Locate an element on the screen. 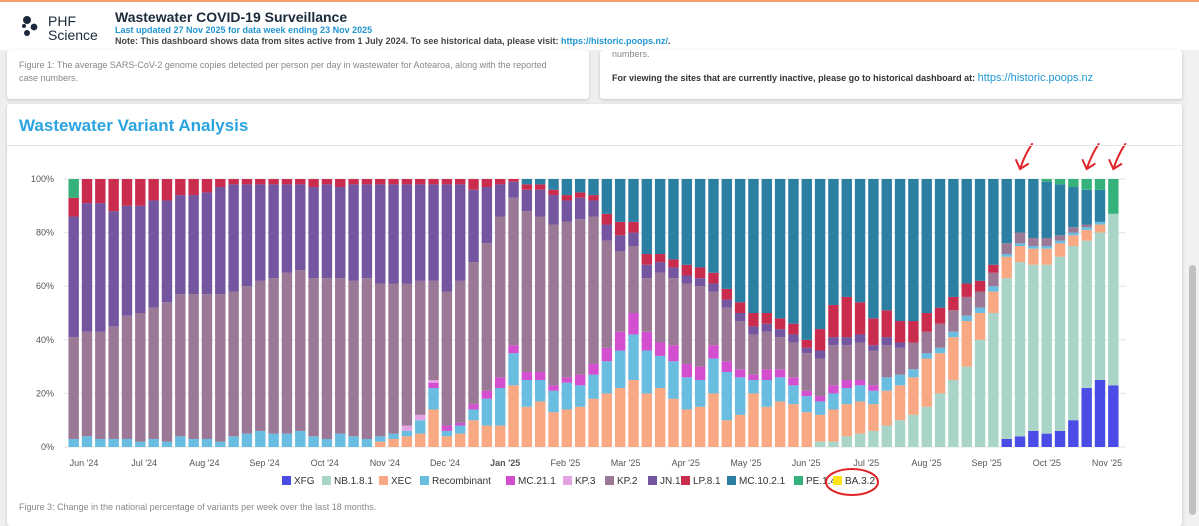  legend-item-xfg: XFG is located at coordinates (298, 481).